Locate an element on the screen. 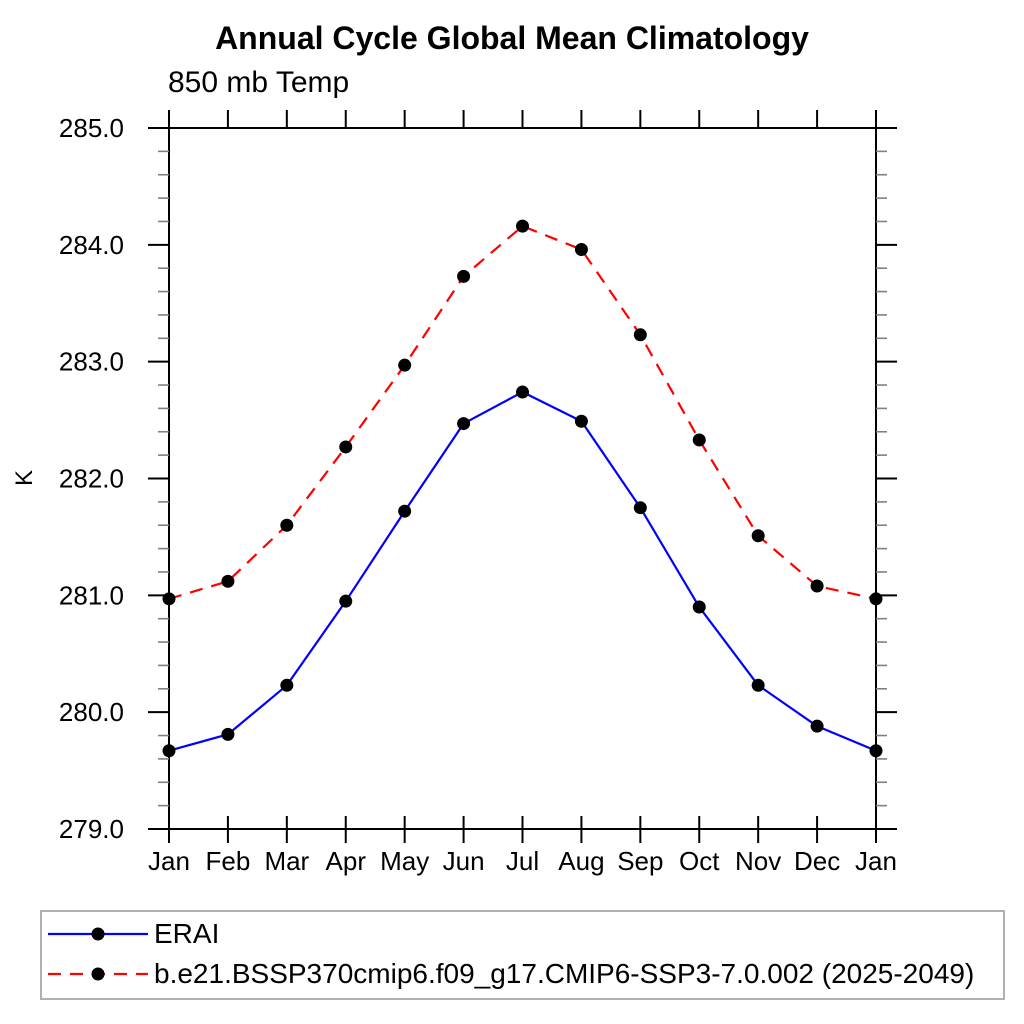 The image size is (1024, 1024). x-axis-tick-label: Aug is located at coordinates (581, 861).